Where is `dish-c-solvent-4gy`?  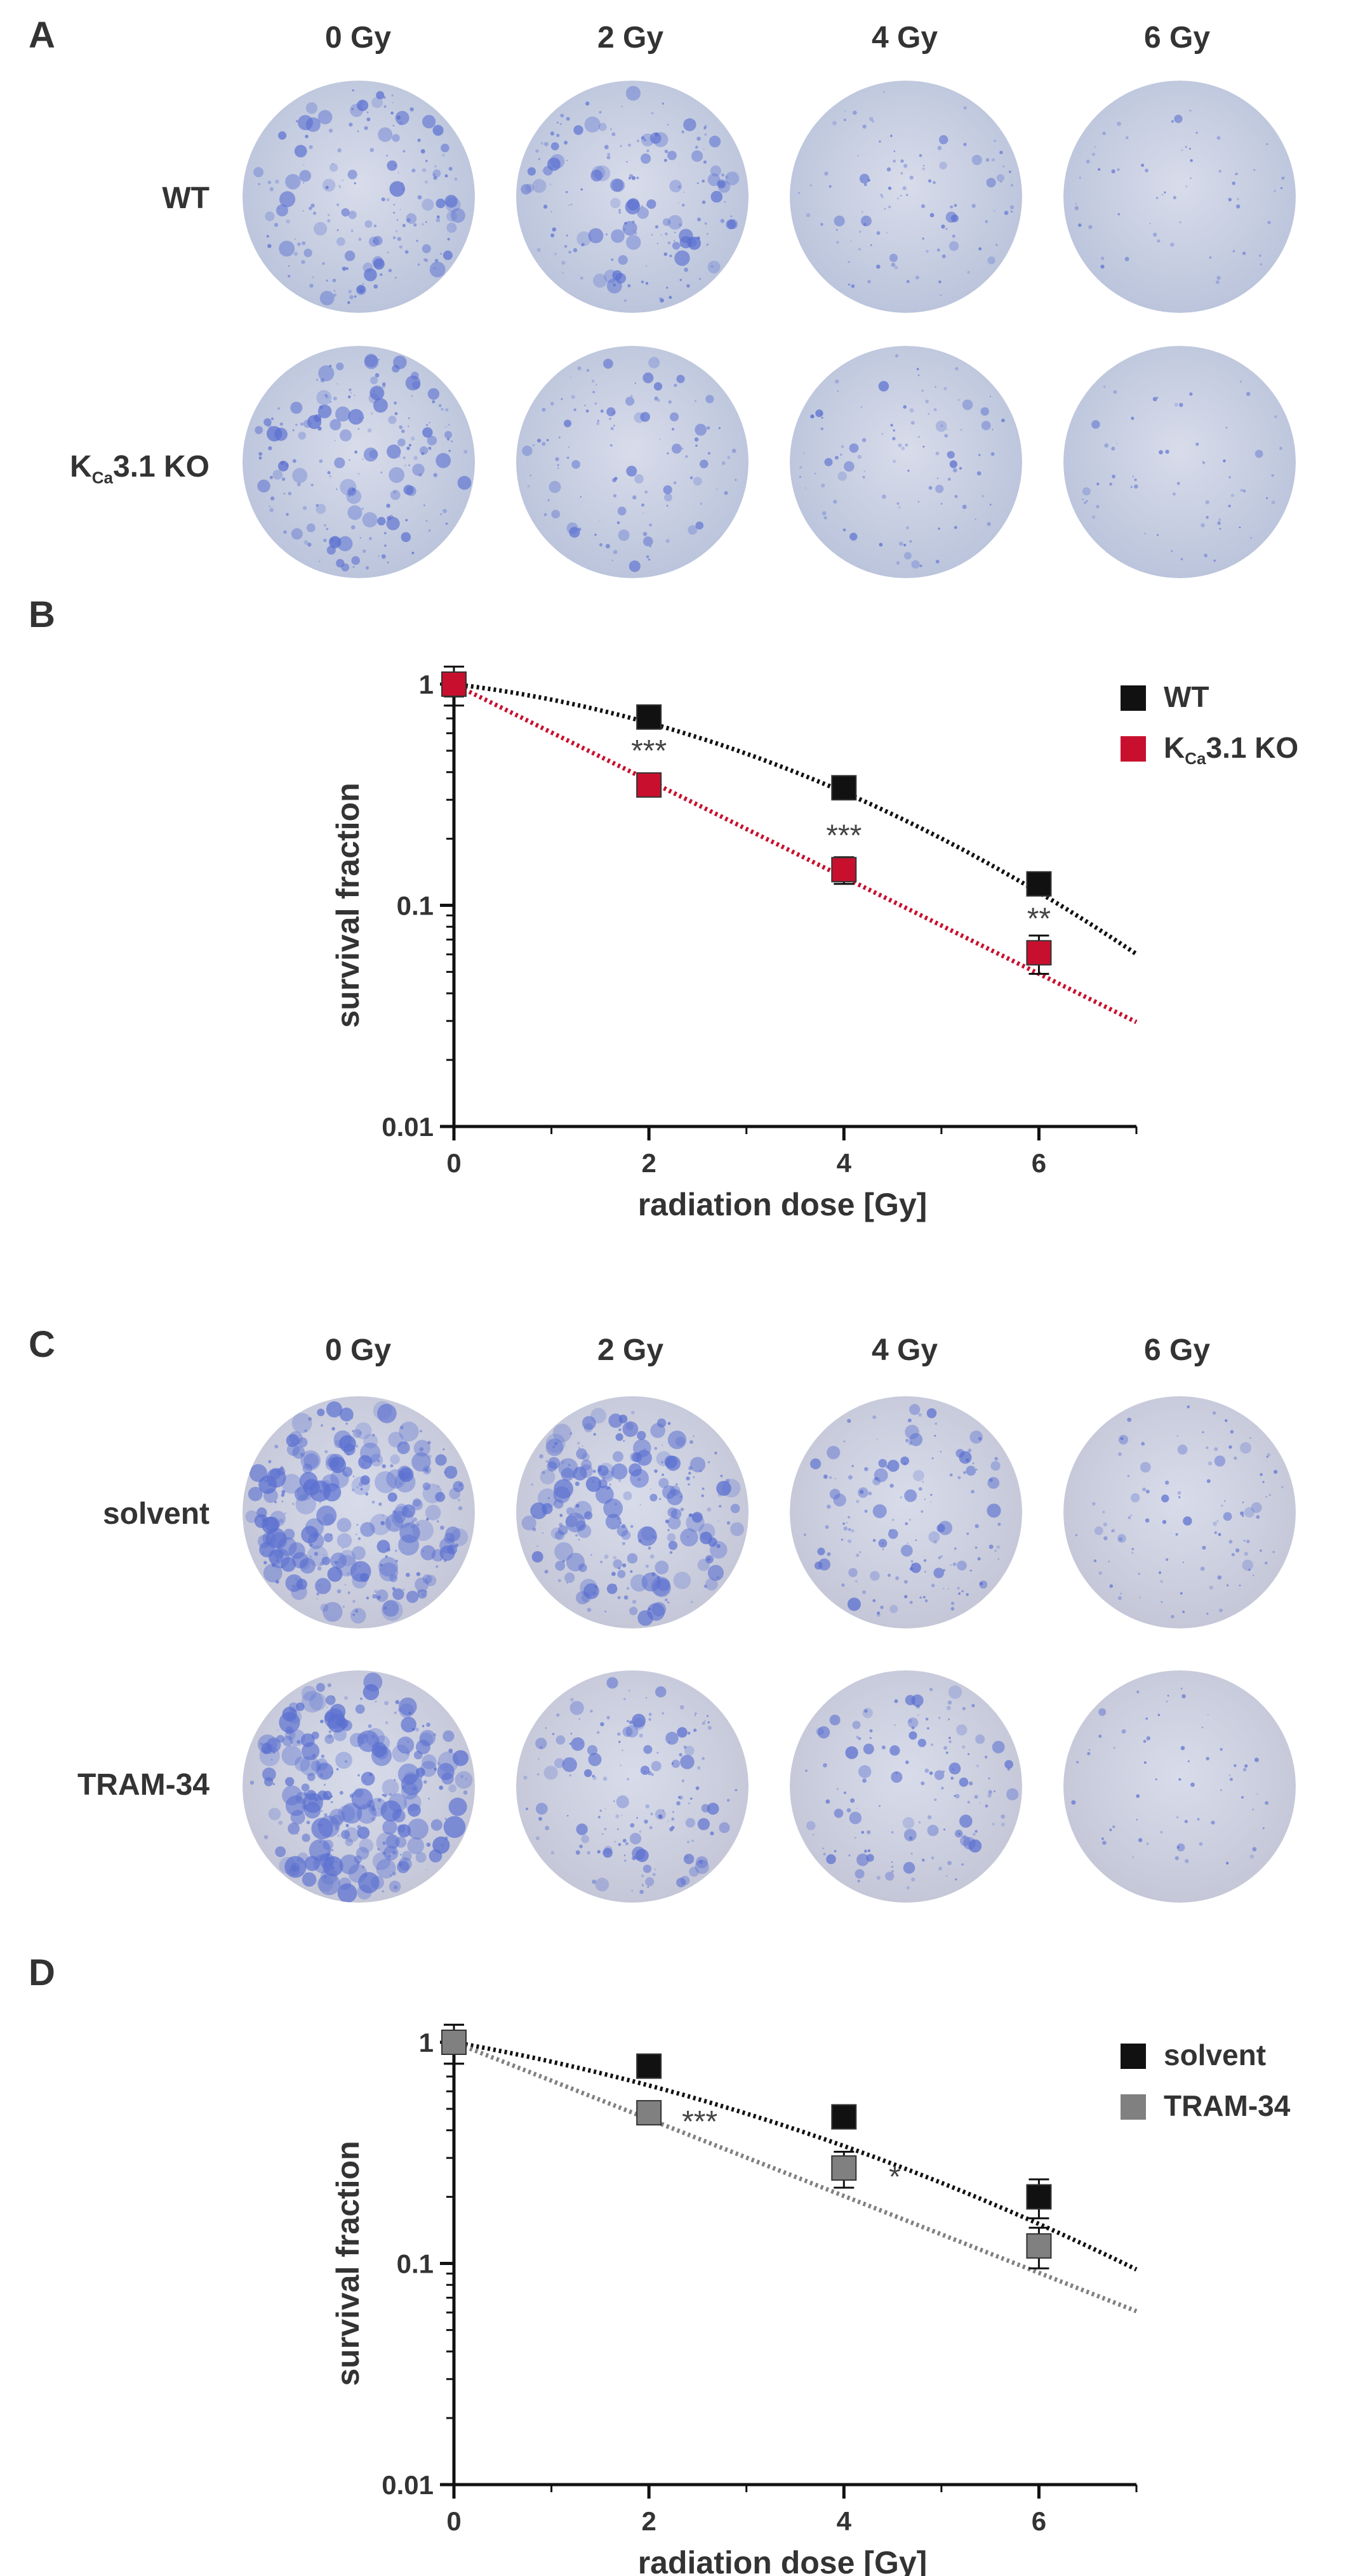
dish-c-solvent-4gy is located at coordinates (906, 1512).